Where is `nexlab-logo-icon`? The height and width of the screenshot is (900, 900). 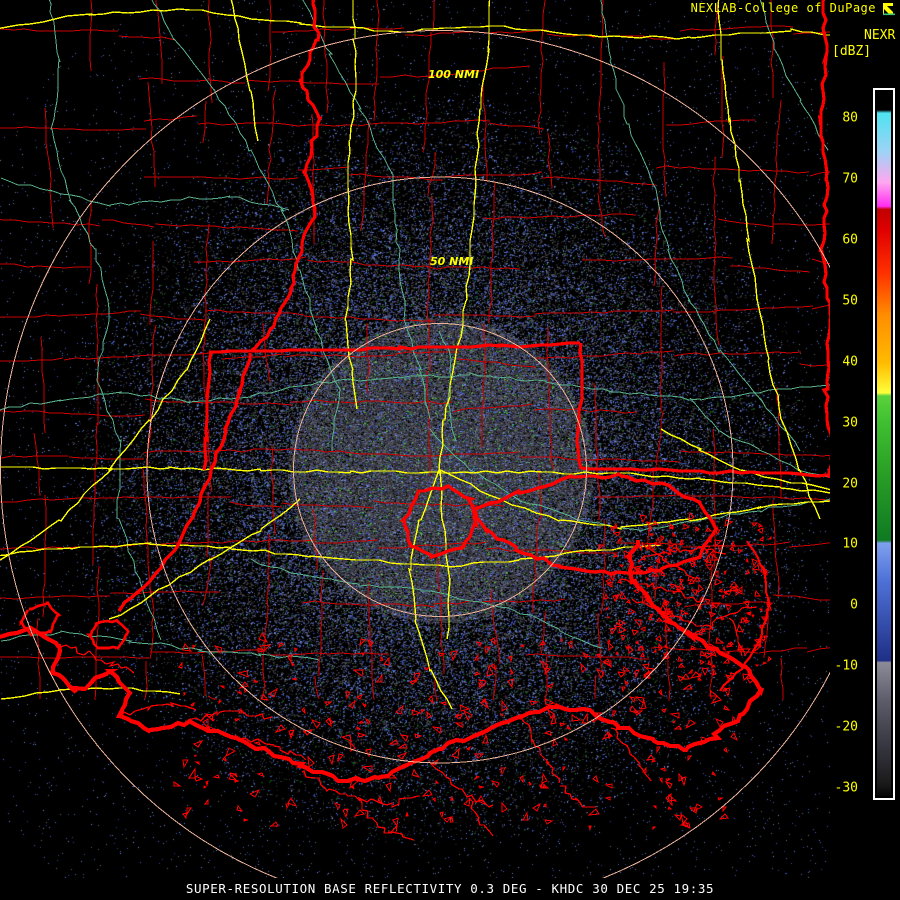
nexlab-logo-icon is located at coordinates (889, 9).